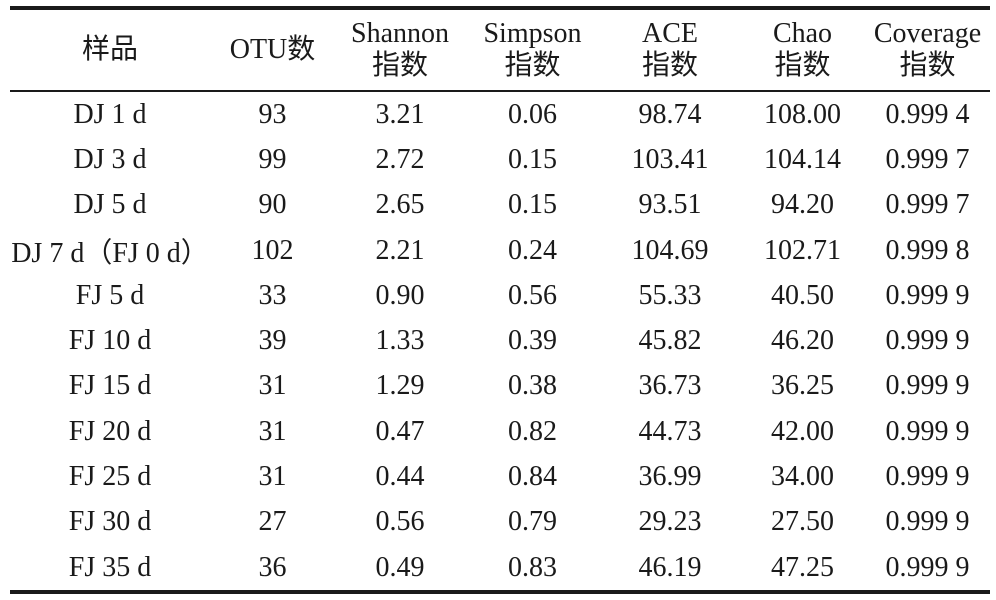  What do you see at coordinates (500, 8) in the screenshot?
I see `table-top-rule` at bounding box center [500, 8].